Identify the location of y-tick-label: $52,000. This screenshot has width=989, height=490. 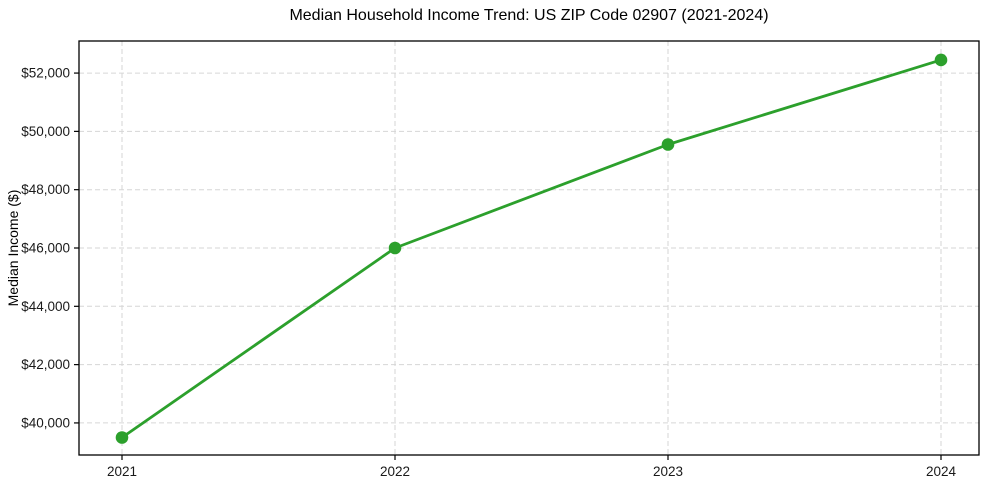
(45, 73).